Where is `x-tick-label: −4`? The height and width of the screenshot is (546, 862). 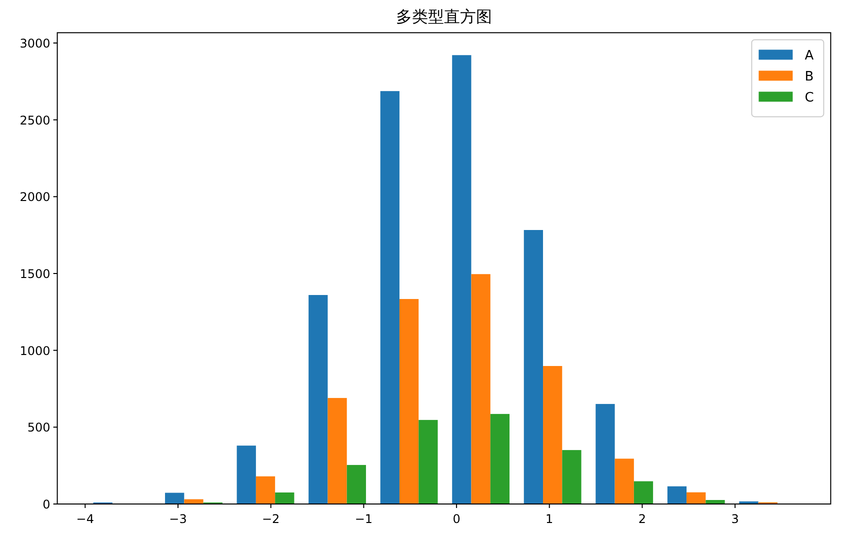 x-tick-label: −4 is located at coordinates (85, 519).